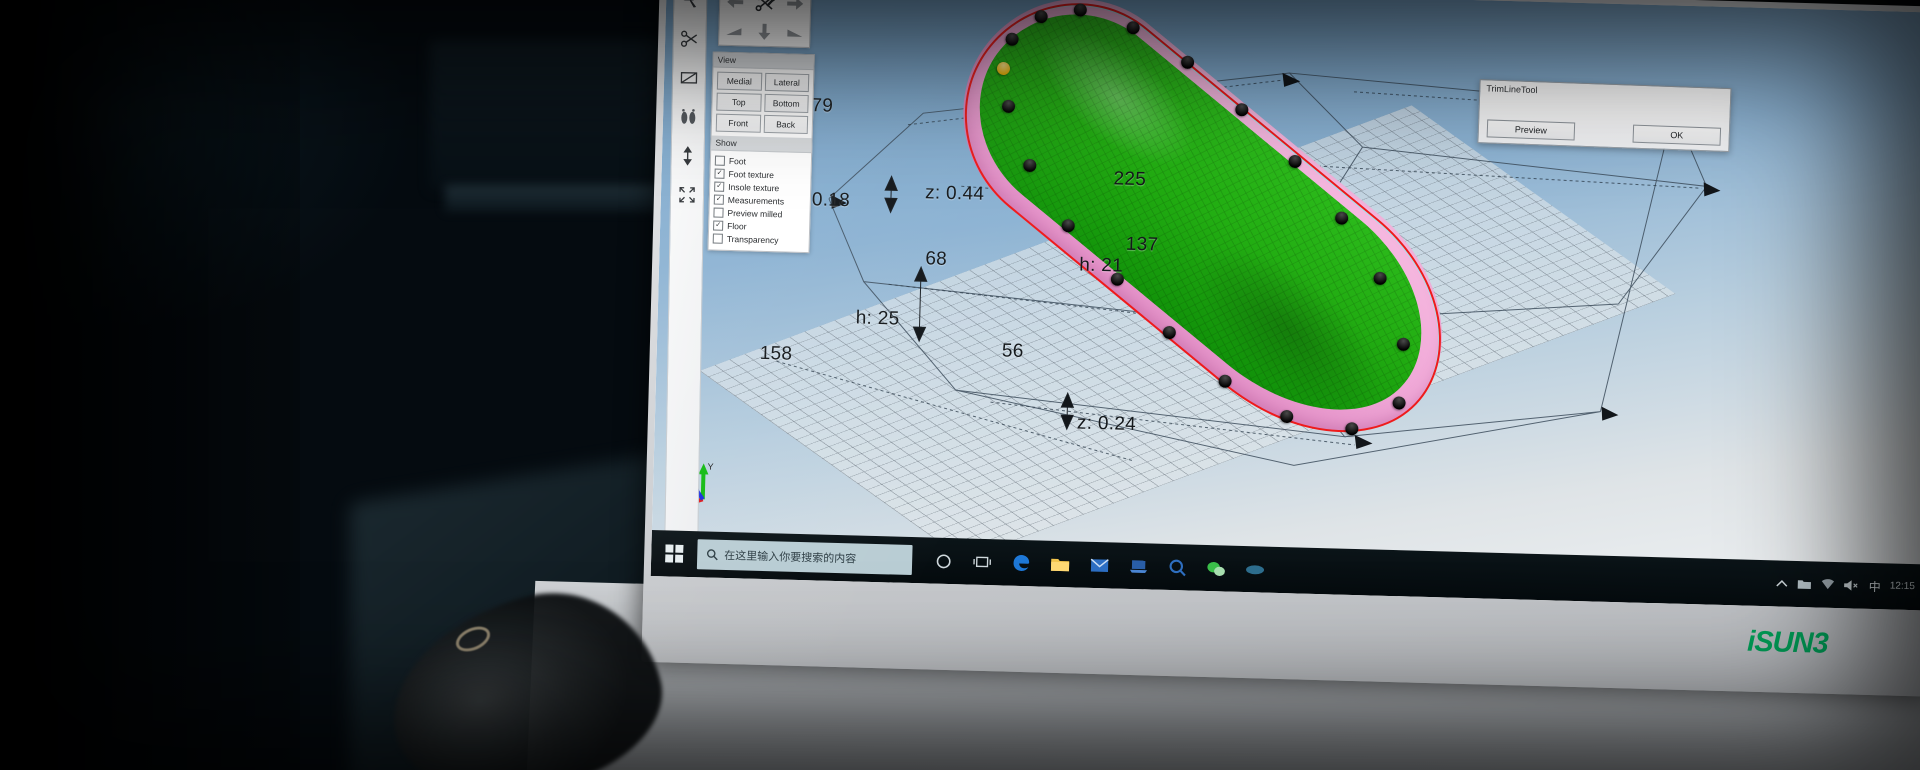 The height and width of the screenshot is (770, 1920). What do you see at coordinates (765, 7) in the screenshot?
I see `tools-icon` at bounding box center [765, 7].